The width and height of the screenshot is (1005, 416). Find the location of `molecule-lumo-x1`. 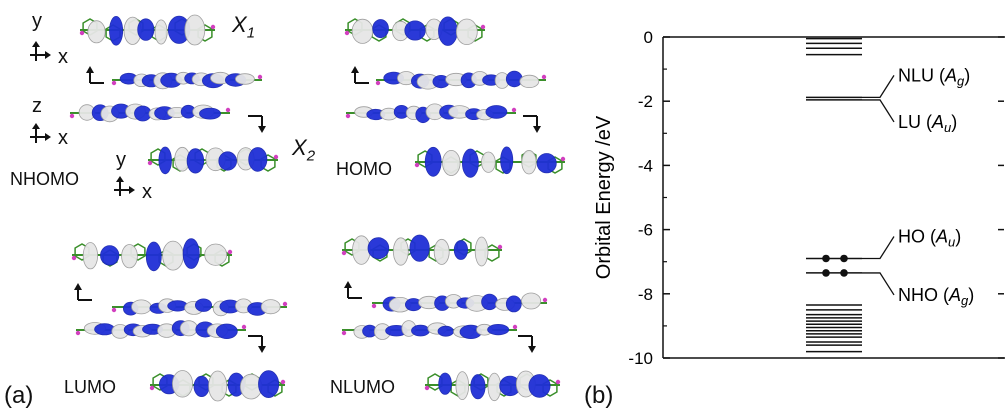

molecule-lumo-x1 is located at coordinates (152, 255).